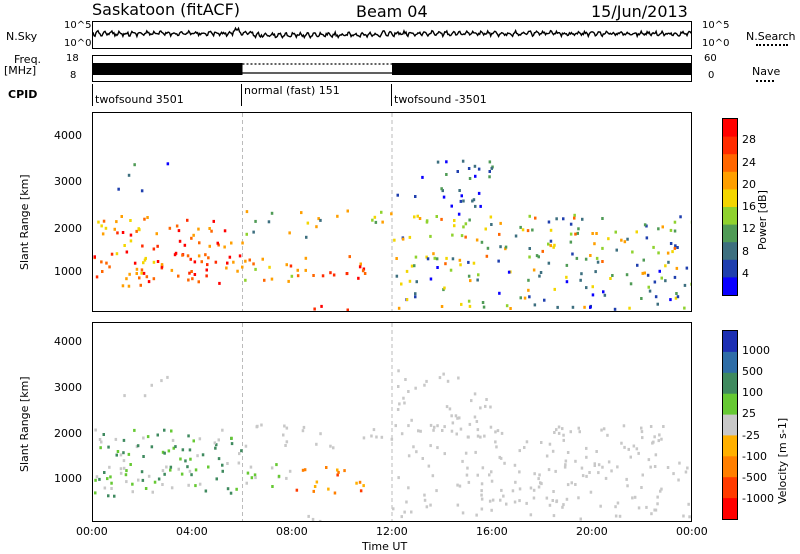  I want to click on power-colorbar-tick: 16, so click(749, 206).